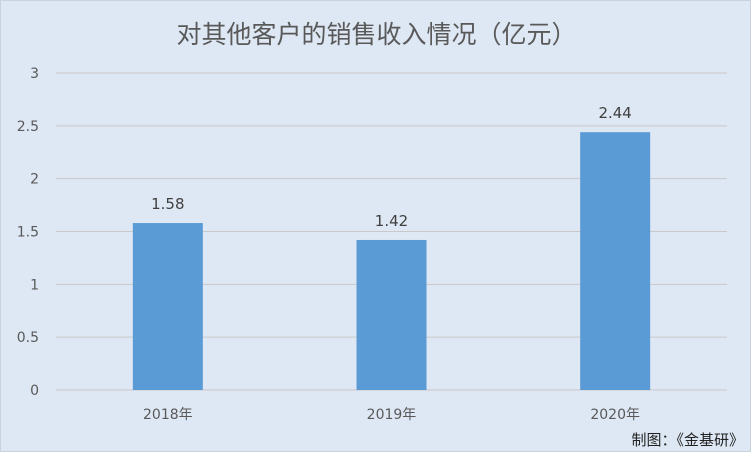  Describe the element at coordinates (28, 127) in the screenshot. I see `y-tick-label: 2.5` at that location.